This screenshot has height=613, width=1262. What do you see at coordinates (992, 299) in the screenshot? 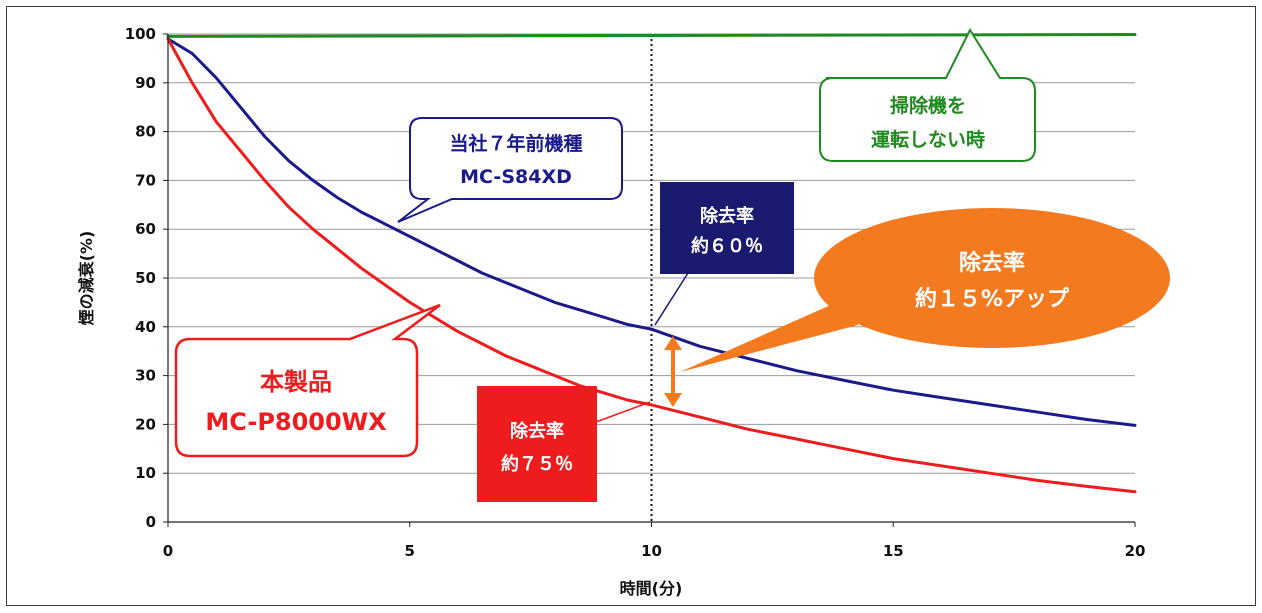
I see `improvement-line2: 約１５%アップ` at bounding box center [992, 299].